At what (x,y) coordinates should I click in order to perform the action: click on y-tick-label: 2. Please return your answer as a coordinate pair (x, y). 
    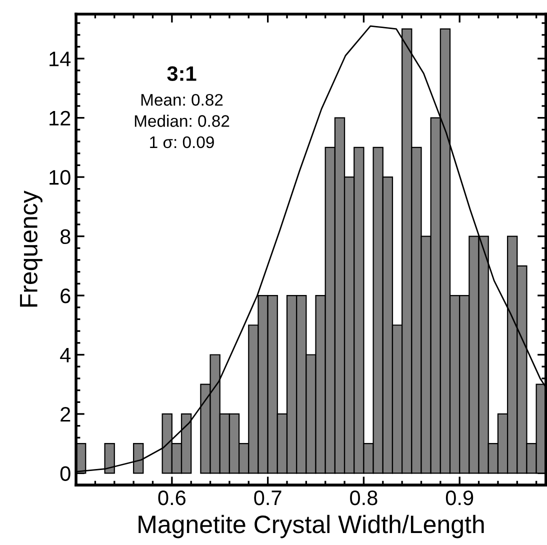
    Looking at the image, I should click on (65, 414).